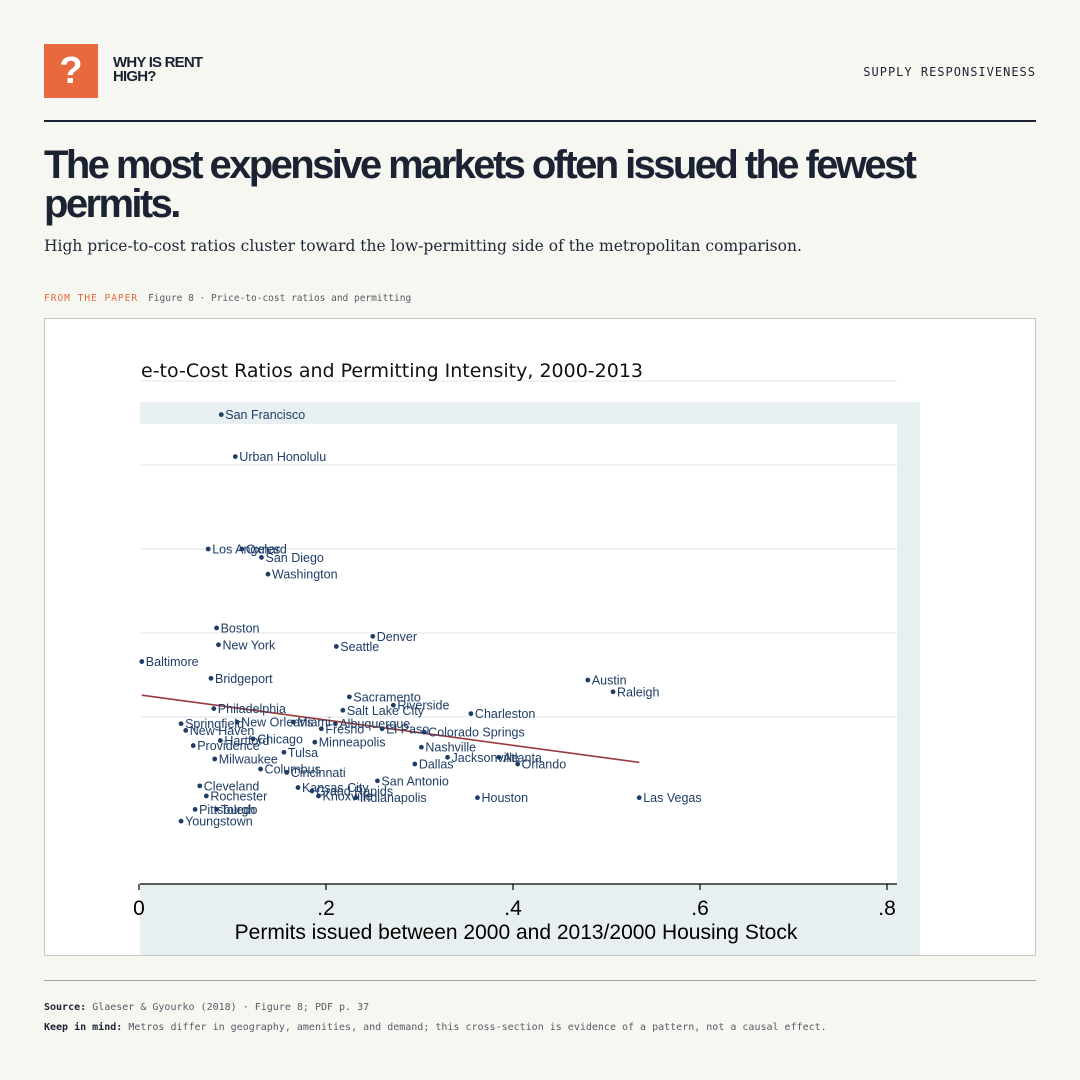 This screenshot has width=1080, height=1080. I want to click on figure-label-prefix: FROM THE PAPER, so click(91, 298).